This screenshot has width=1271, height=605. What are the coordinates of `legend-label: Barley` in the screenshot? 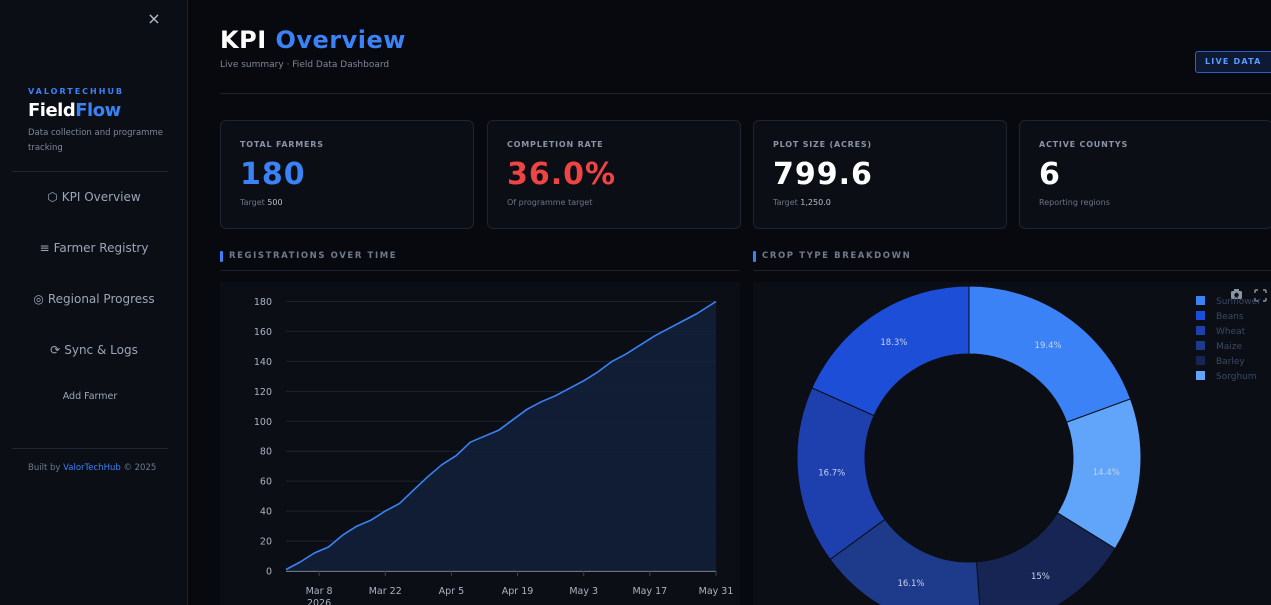 It's located at (1230, 362).